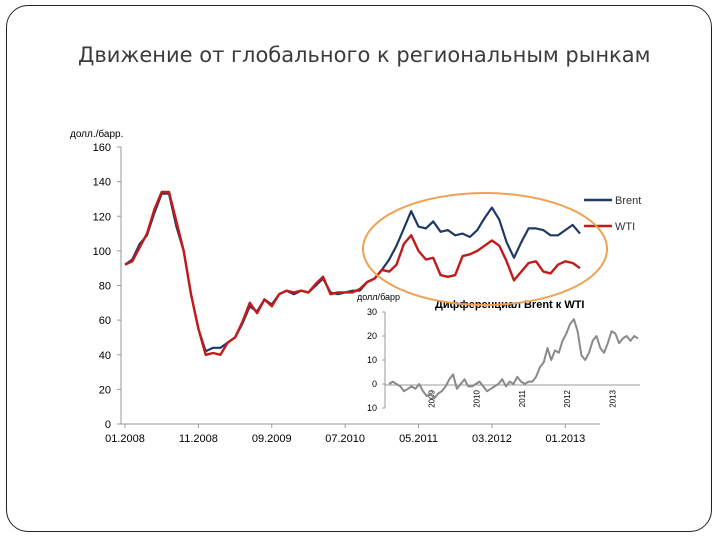 The height and width of the screenshot is (540, 720). What do you see at coordinates (372, 336) in the screenshot?
I see `inset-y-tick-label: 20` at bounding box center [372, 336].